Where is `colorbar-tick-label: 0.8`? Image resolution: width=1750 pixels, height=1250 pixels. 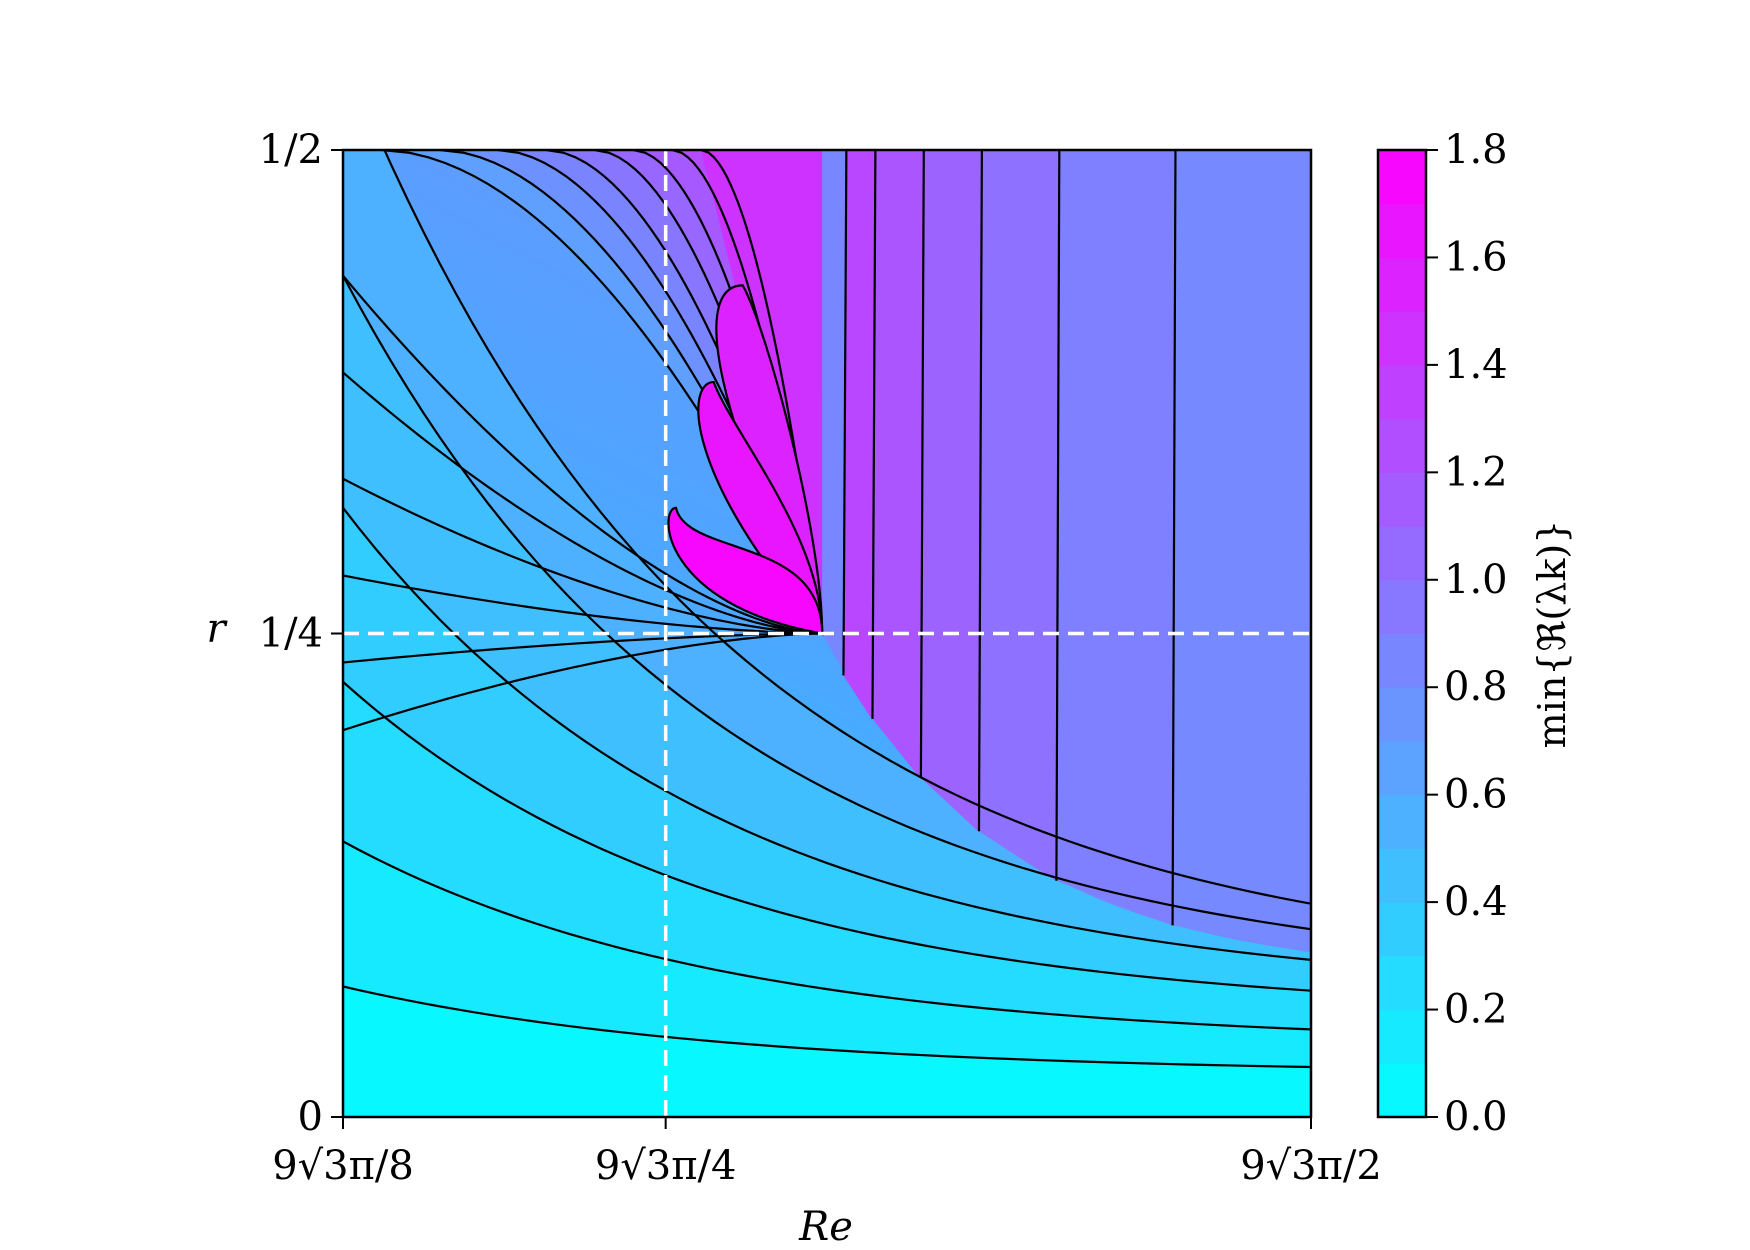
colorbar-tick-label: 0.8 is located at coordinates (1476, 687).